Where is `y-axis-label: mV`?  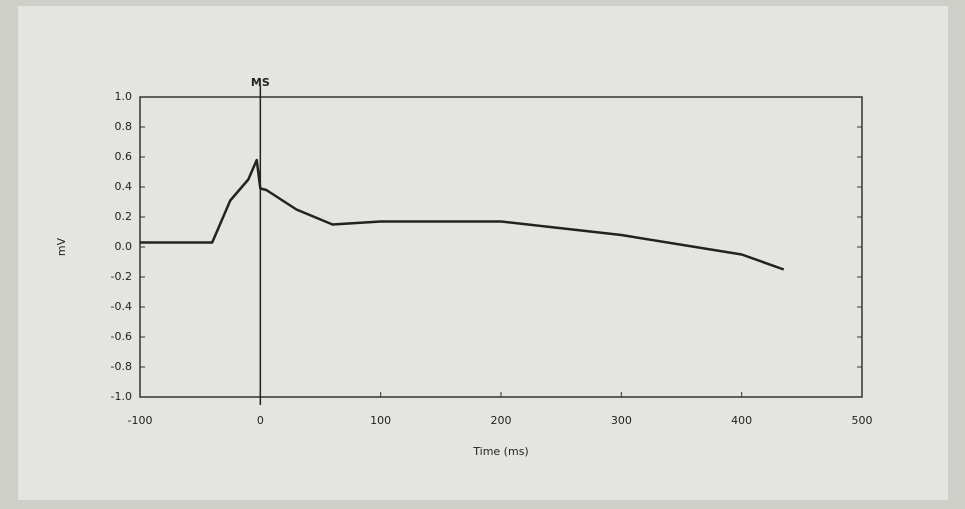
y-axis-label: mV is located at coordinates (61, 246).